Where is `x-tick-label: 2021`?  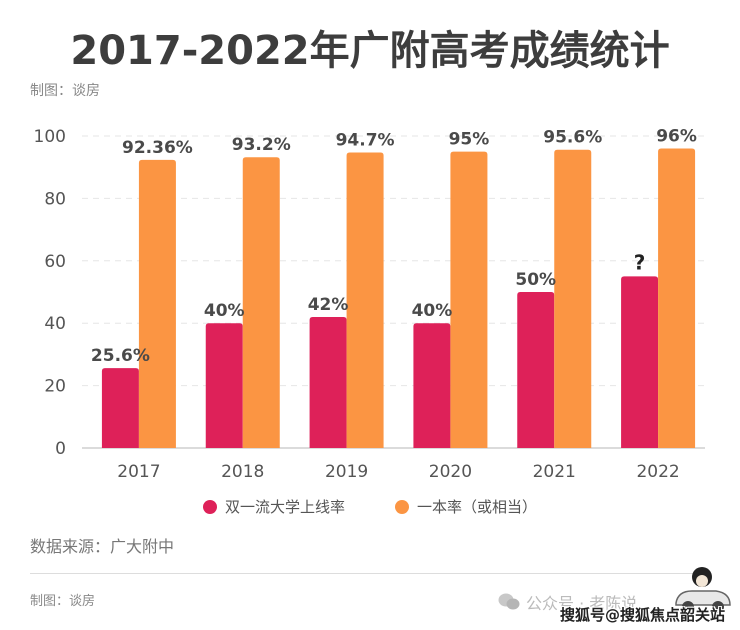 x-tick-label: 2021 is located at coordinates (554, 472).